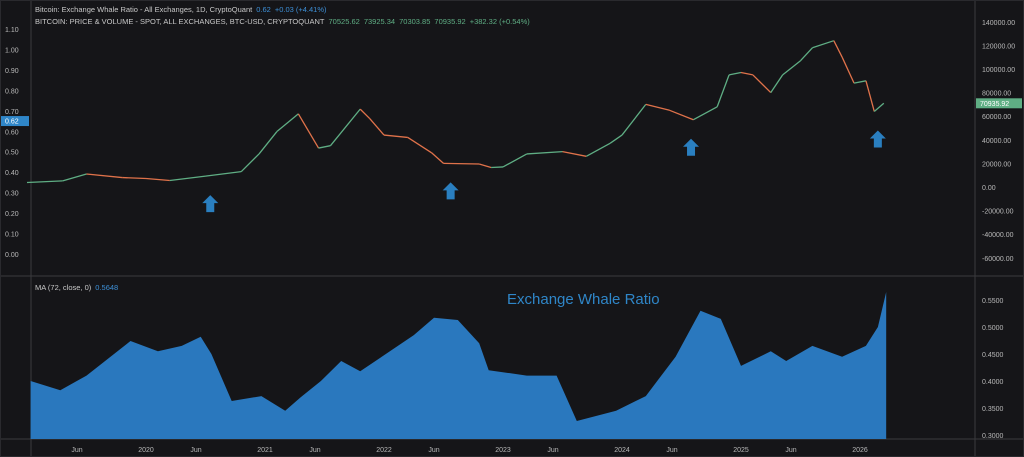 The height and width of the screenshot is (457, 1024). What do you see at coordinates (12, 132) in the screenshot?
I see `left-tick: 0.60` at bounding box center [12, 132].